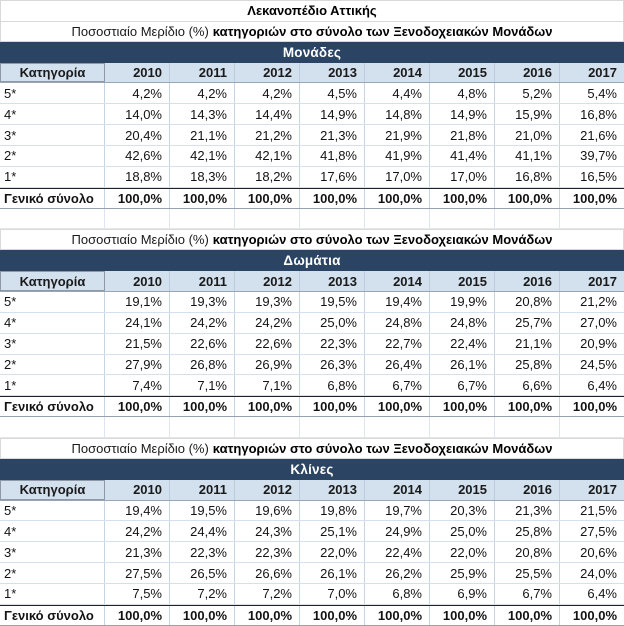  I want to click on value-cell: 19,7%, so click(397, 510).